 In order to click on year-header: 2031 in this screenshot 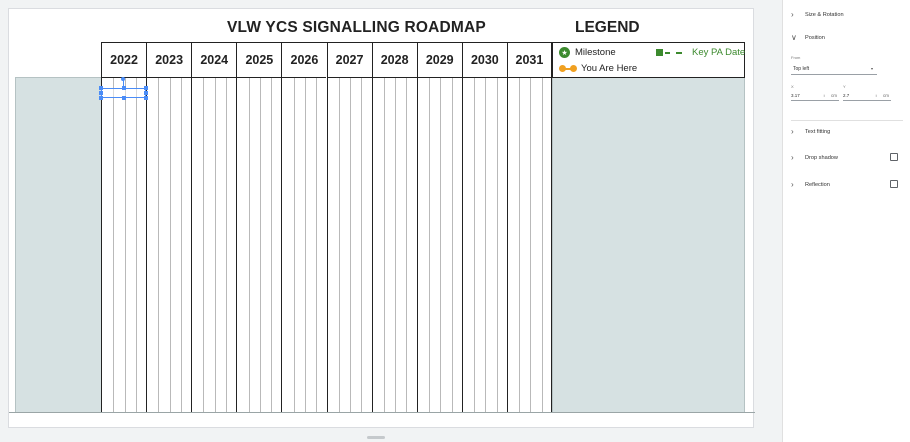, I will do `click(529, 60)`.